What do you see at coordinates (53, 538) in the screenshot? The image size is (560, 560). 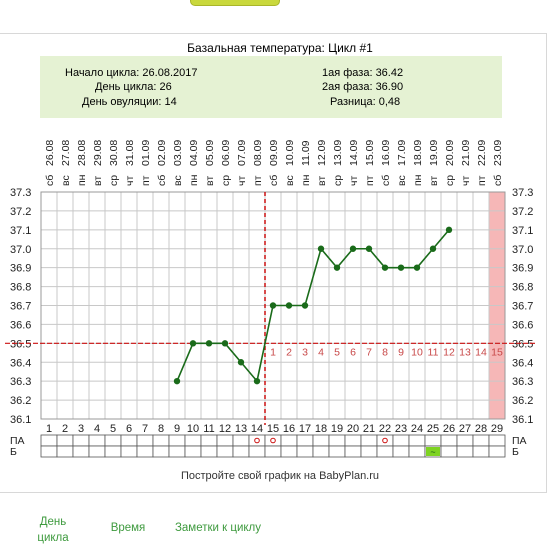 I see `tab-cycle-day-line2: цикла` at bounding box center [53, 538].